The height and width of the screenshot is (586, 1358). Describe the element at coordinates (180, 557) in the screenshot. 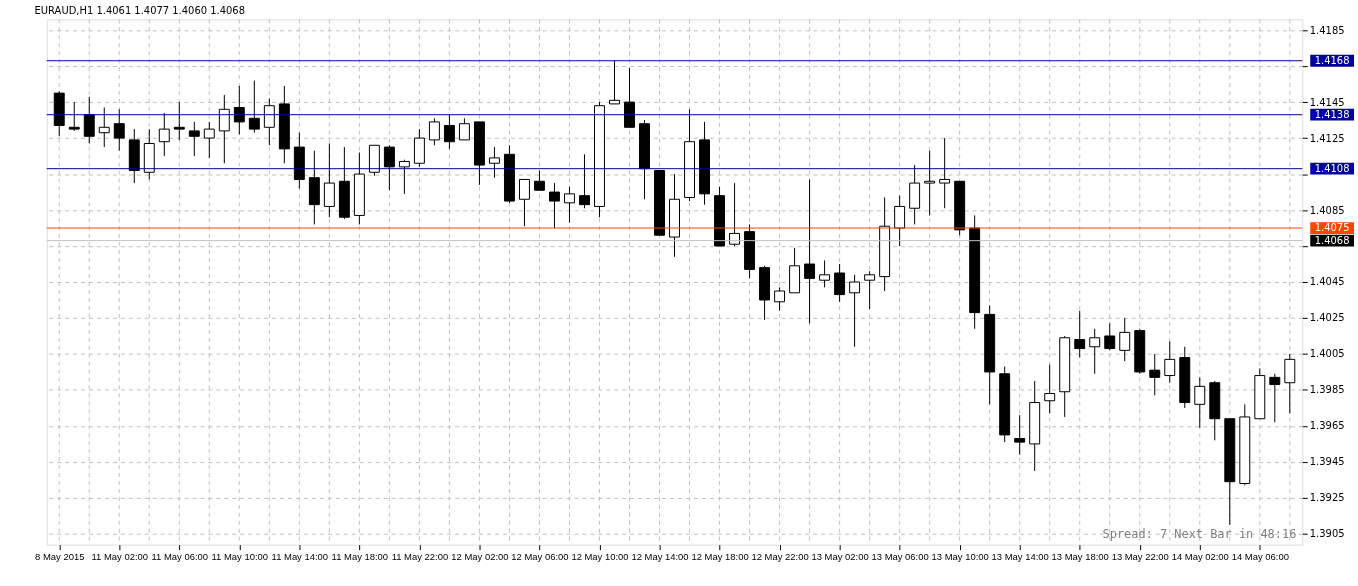

I see `x-tick-label: 11 May 06:00` at that location.